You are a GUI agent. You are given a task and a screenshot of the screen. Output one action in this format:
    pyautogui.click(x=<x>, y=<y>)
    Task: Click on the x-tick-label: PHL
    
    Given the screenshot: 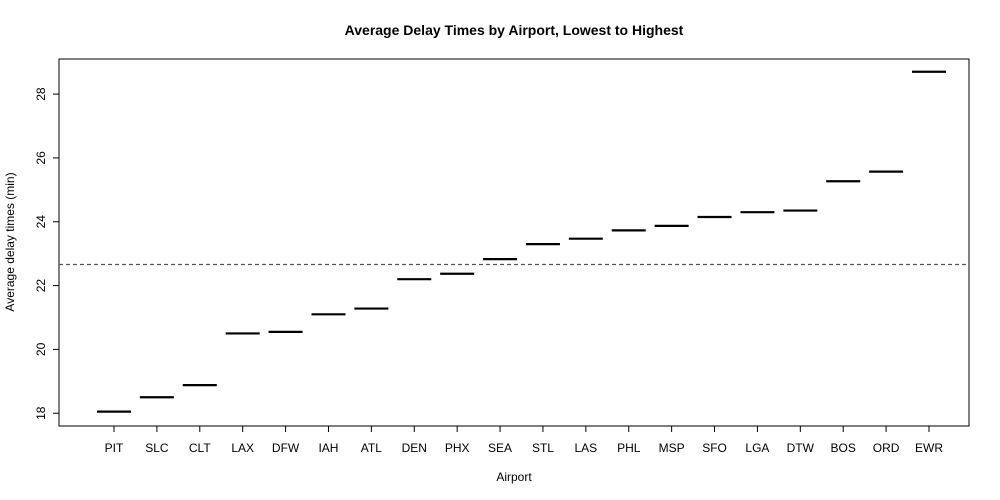 What is the action you would take?
    pyautogui.click(x=629, y=448)
    